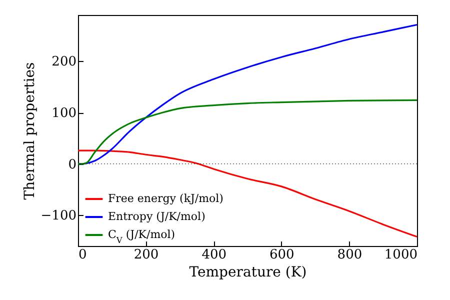 The height and width of the screenshot is (300, 450). I want to click on x-tick-label: 1000, so click(401, 255).